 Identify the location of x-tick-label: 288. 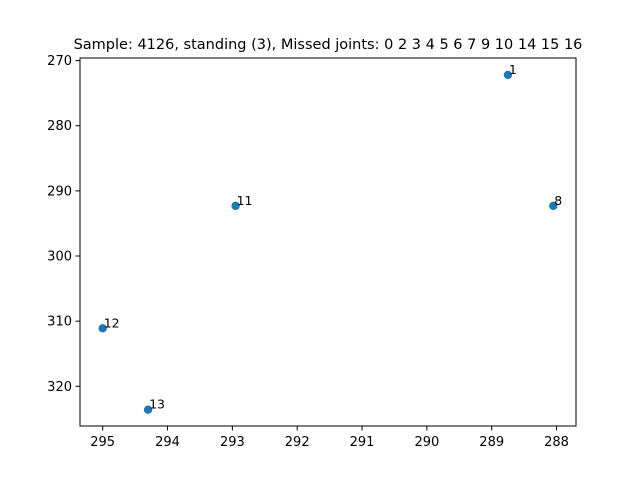
(556, 442).